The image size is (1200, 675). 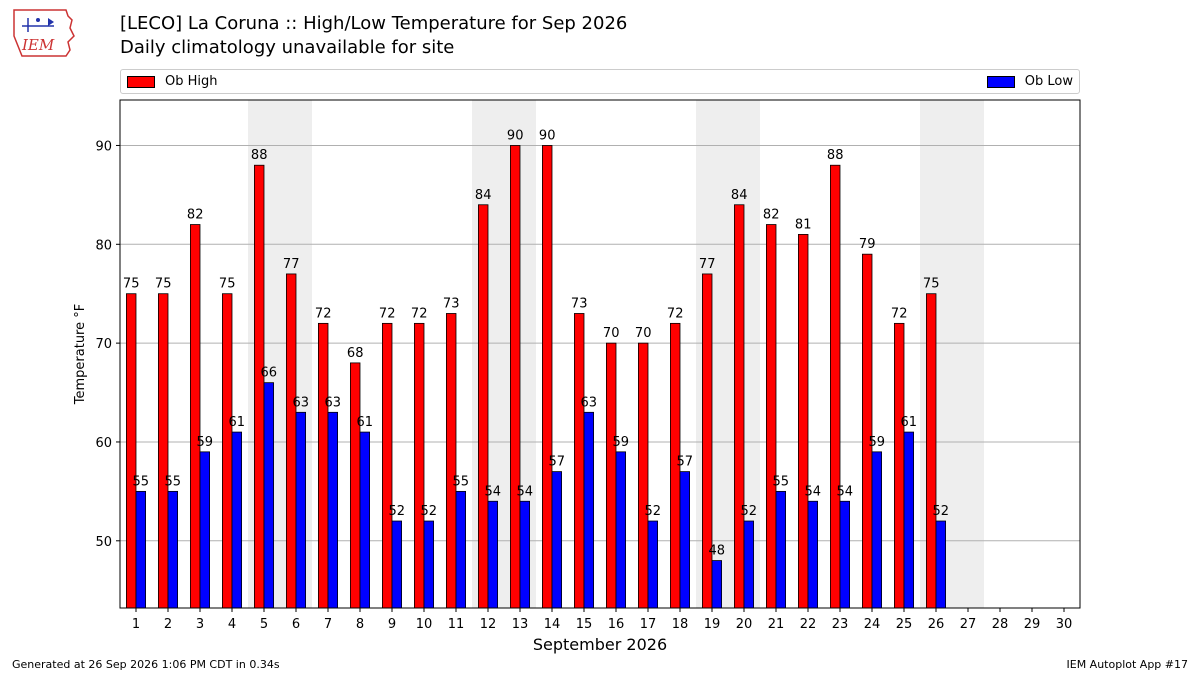 I want to click on x-tick-label: 19, so click(x=712, y=624).